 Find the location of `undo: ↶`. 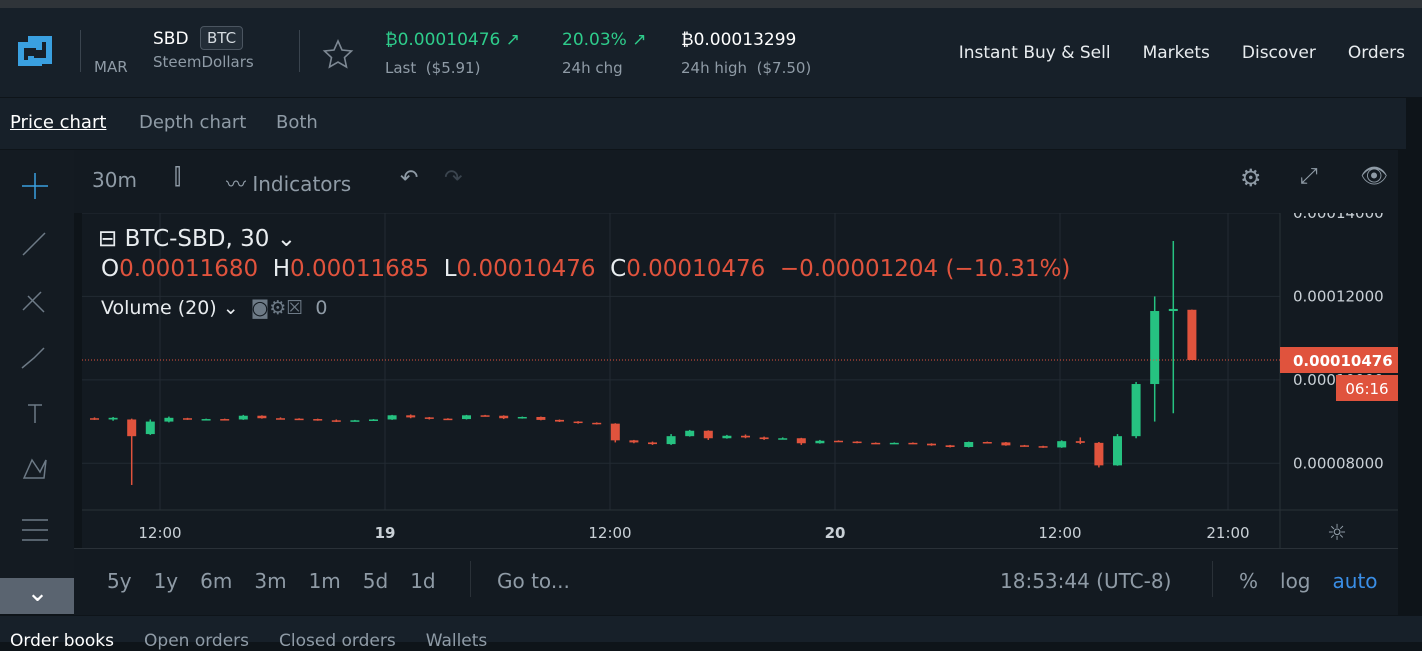

undo: ↶ is located at coordinates (409, 178).